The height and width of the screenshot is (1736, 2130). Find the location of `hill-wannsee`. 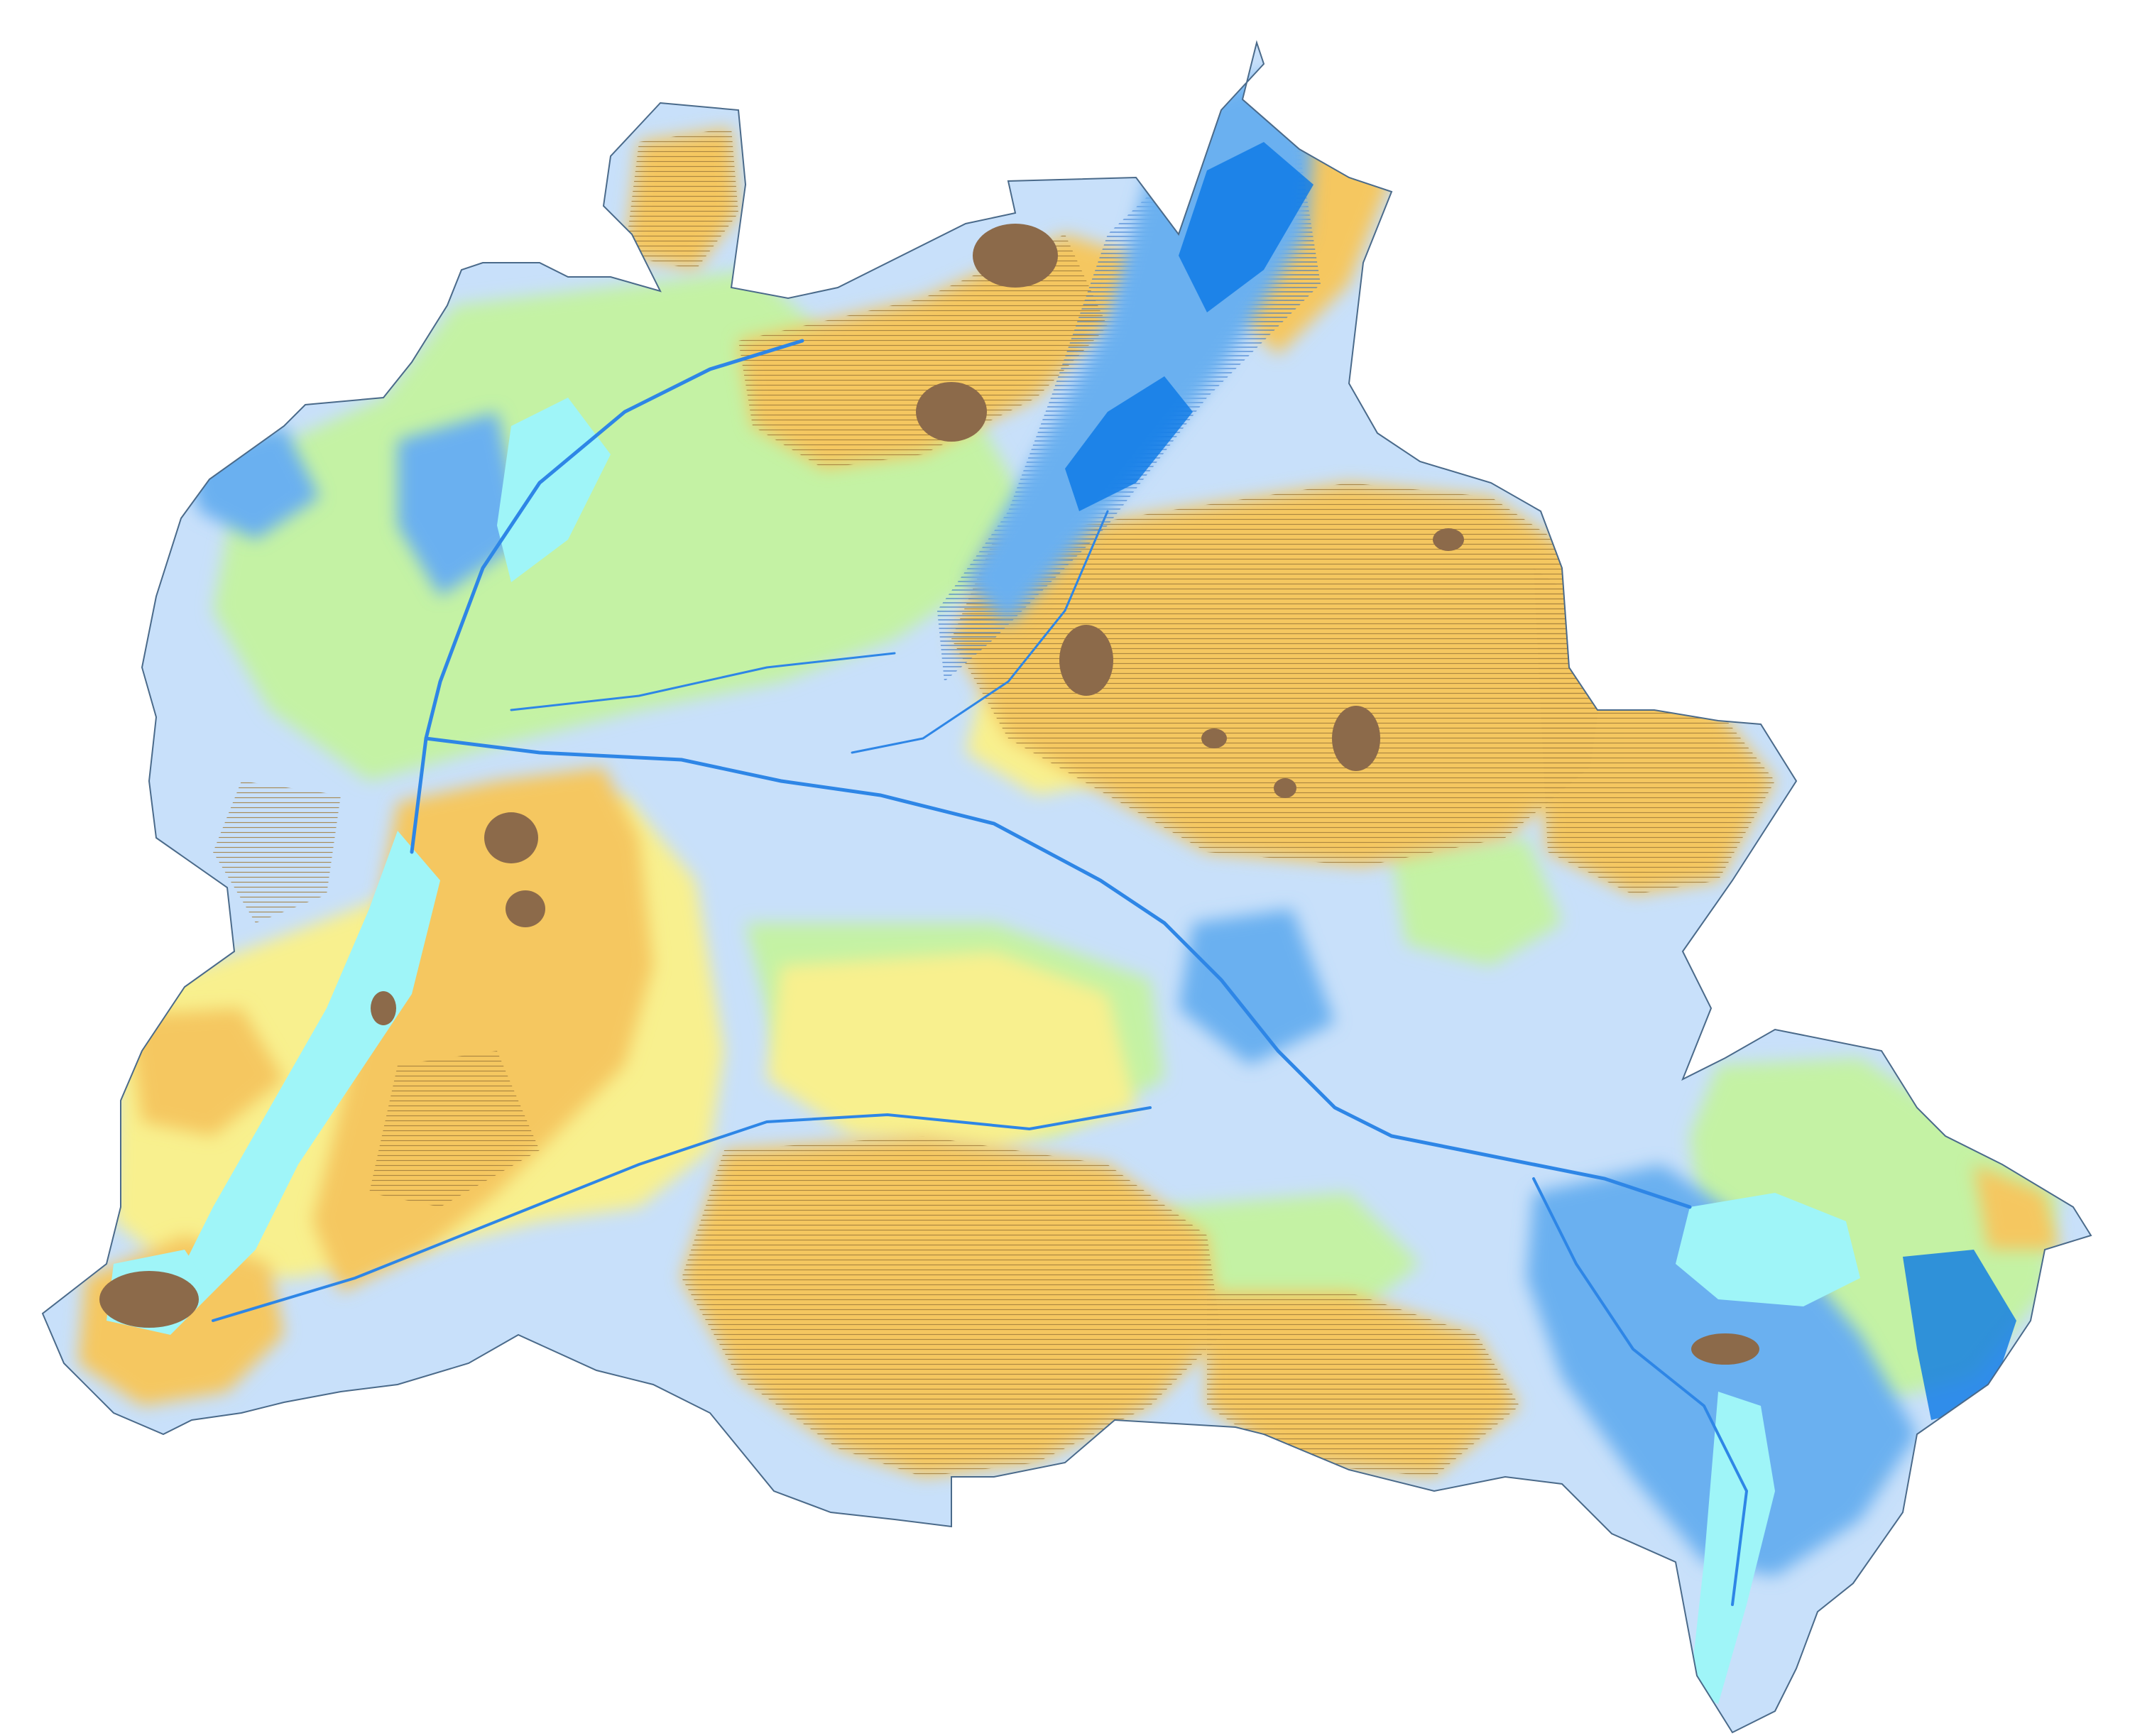

hill-wannsee is located at coordinates (149, 1299).